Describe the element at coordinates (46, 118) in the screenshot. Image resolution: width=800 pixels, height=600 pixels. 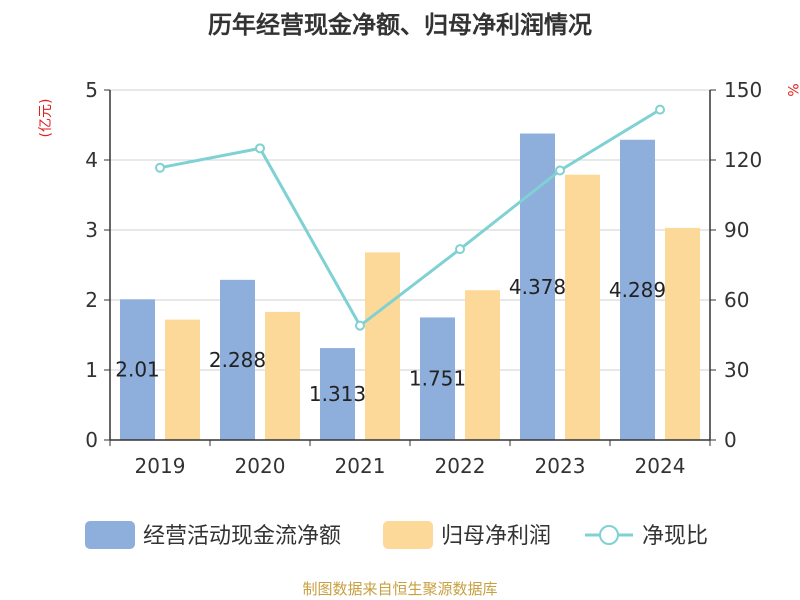
I see `y-axis-left-label: (亿元)` at that location.